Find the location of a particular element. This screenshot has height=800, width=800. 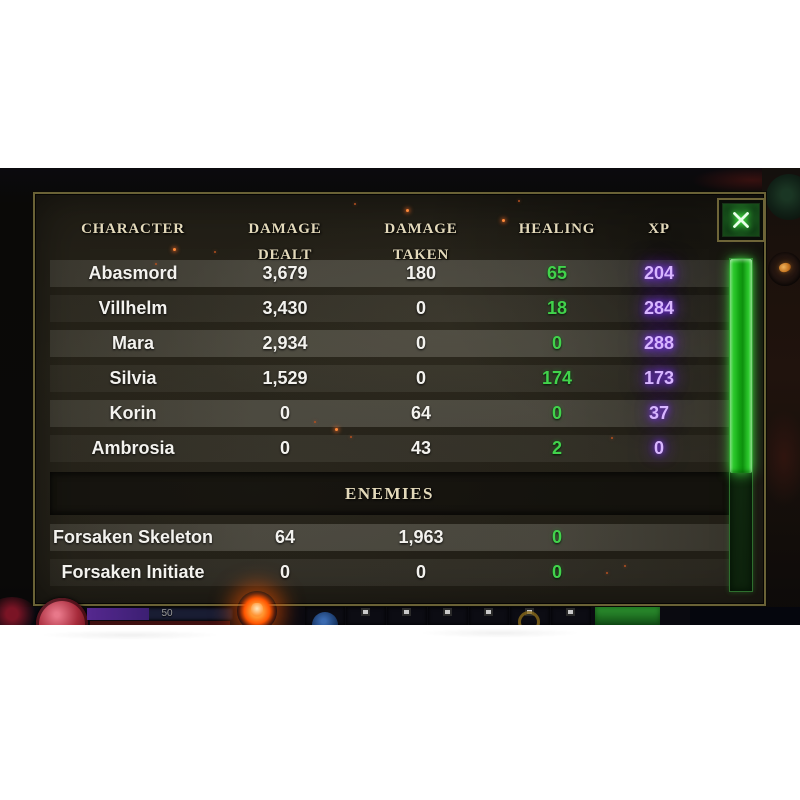

row-character-name: Silvia is located at coordinates (133, 378).